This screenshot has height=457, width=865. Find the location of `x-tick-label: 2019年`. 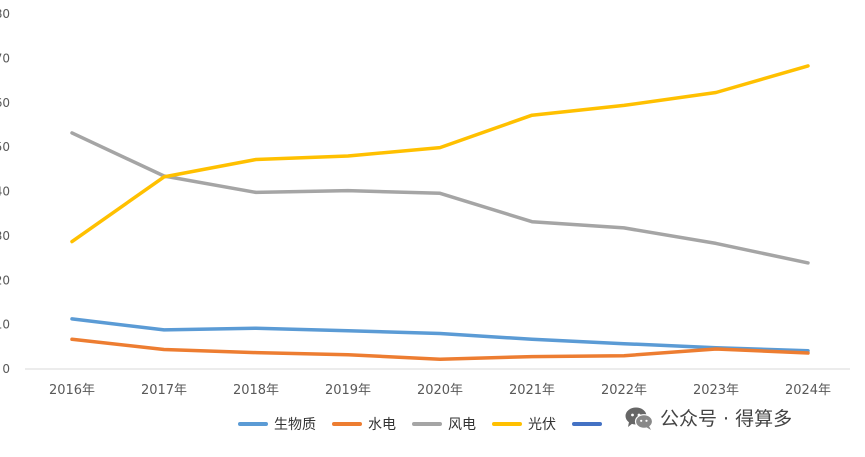

x-tick-label: 2019年 is located at coordinates (348, 390).